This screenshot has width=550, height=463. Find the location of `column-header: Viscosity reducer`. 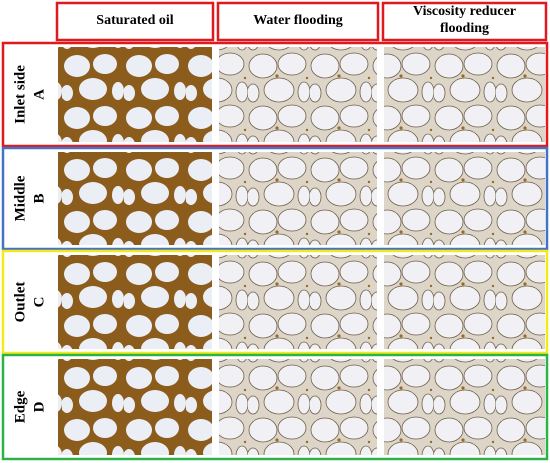

column-header: Viscosity reducer is located at coordinates (464, 11).